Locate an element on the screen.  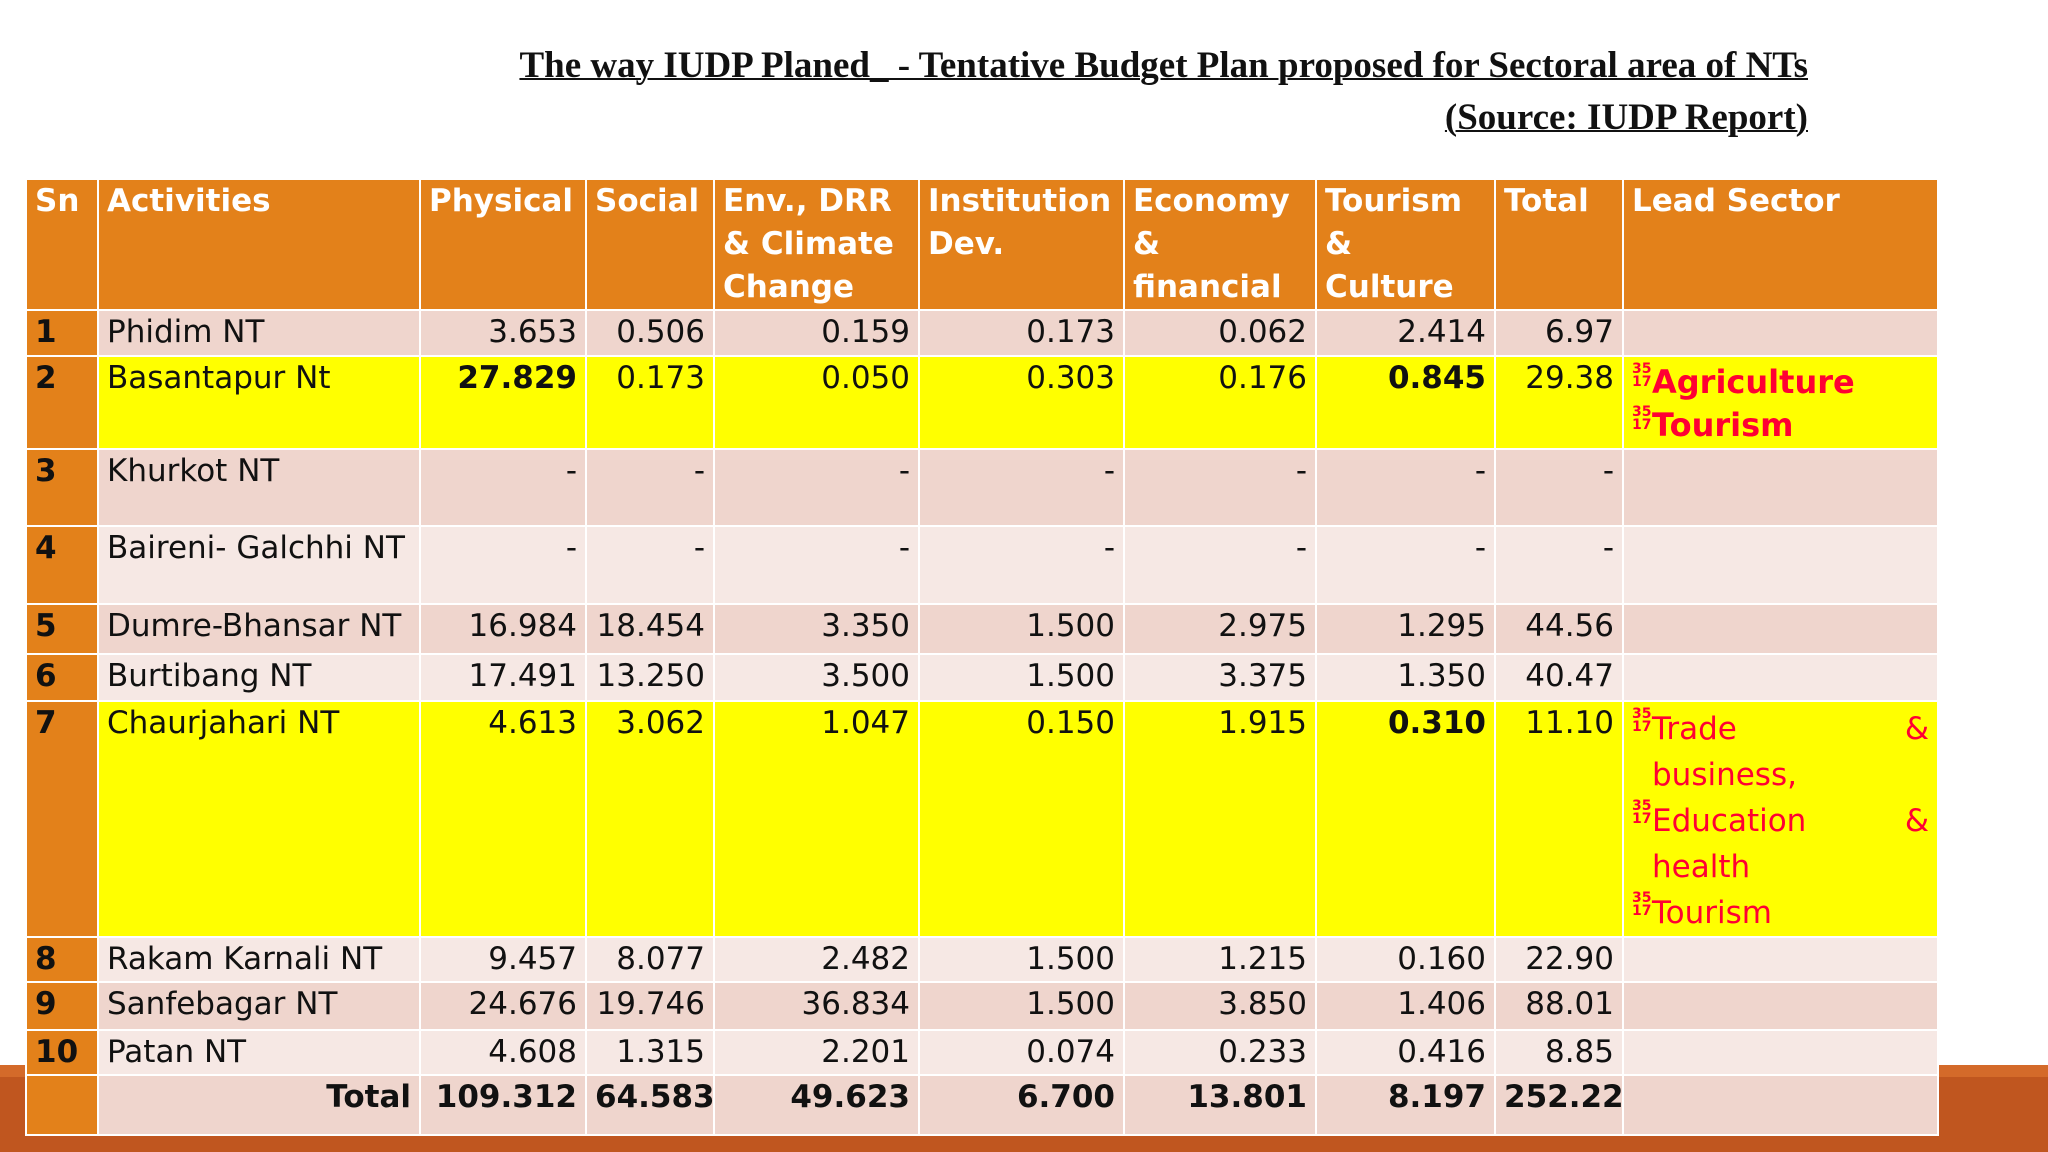
title-line-2: (Source: IUDP Report) is located at coordinates (1626, 117).